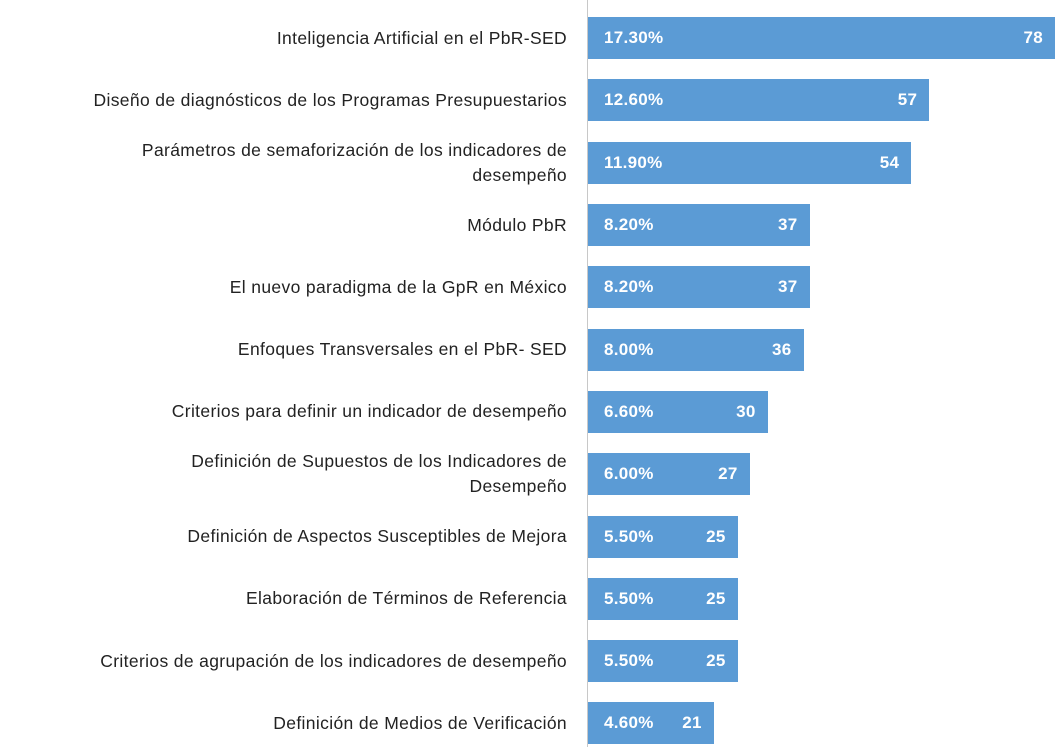  I want to click on value-label: 36, so click(782, 349).